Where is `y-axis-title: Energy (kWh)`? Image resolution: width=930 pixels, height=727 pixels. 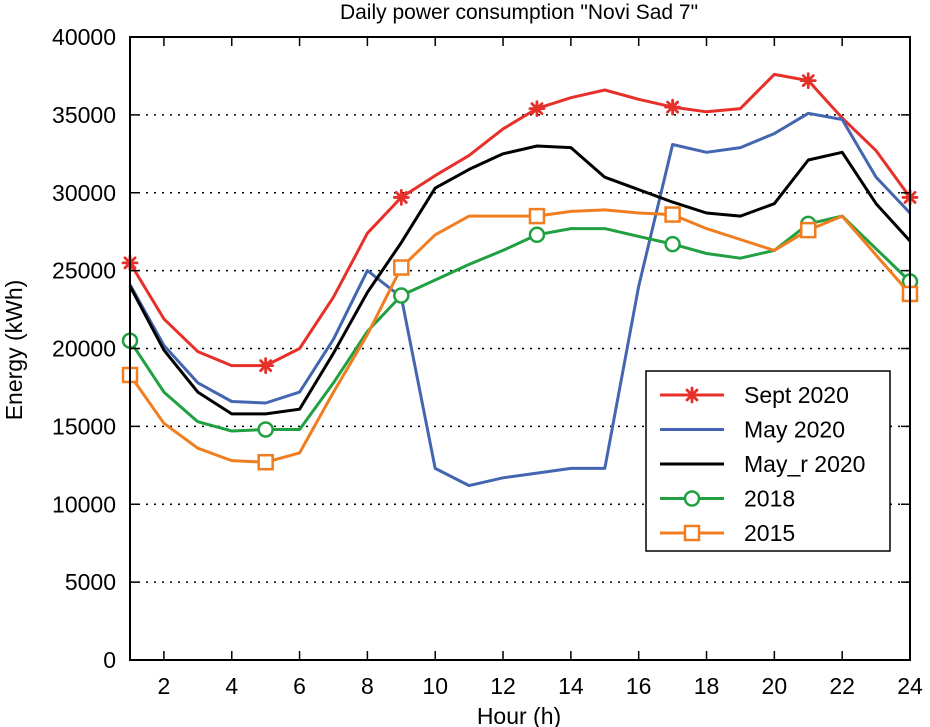
y-axis-title: Energy (kWh) is located at coordinates (14, 350).